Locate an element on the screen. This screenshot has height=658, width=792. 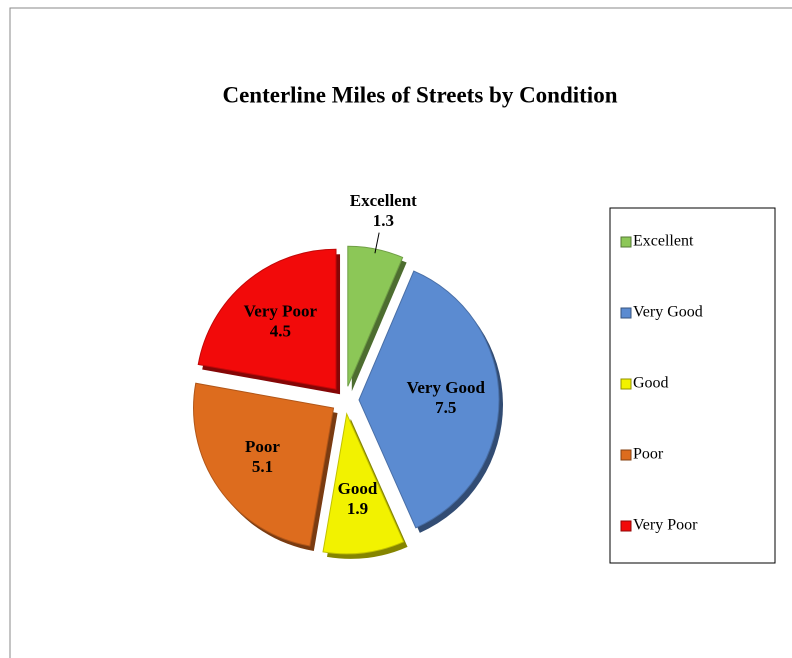
data-label: 1.3 is located at coordinates (383, 220).